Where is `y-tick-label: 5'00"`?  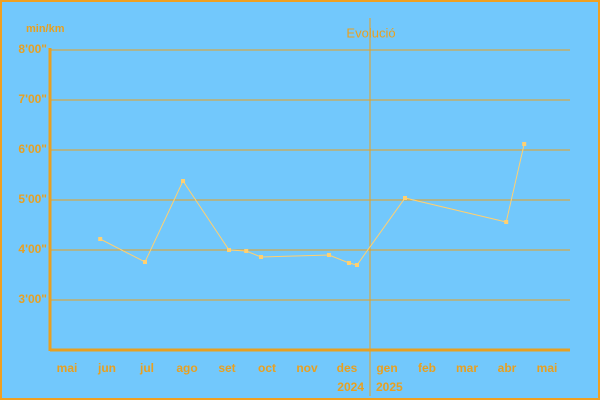 y-tick-label: 5'00" is located at coordinates (32, 199).